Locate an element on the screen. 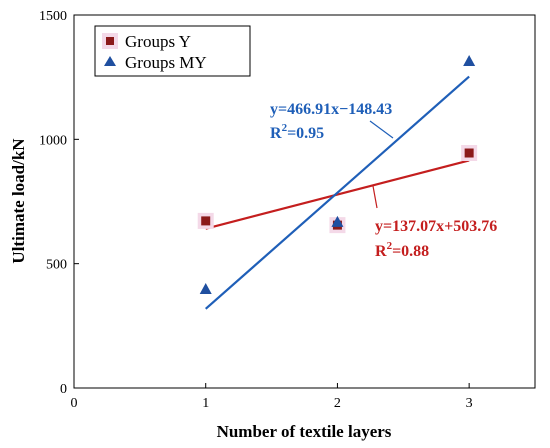 Image resolution: width=550 pixels, height=448 pixels. y-tick-label: 1500 is located at coordinates (53, 16).